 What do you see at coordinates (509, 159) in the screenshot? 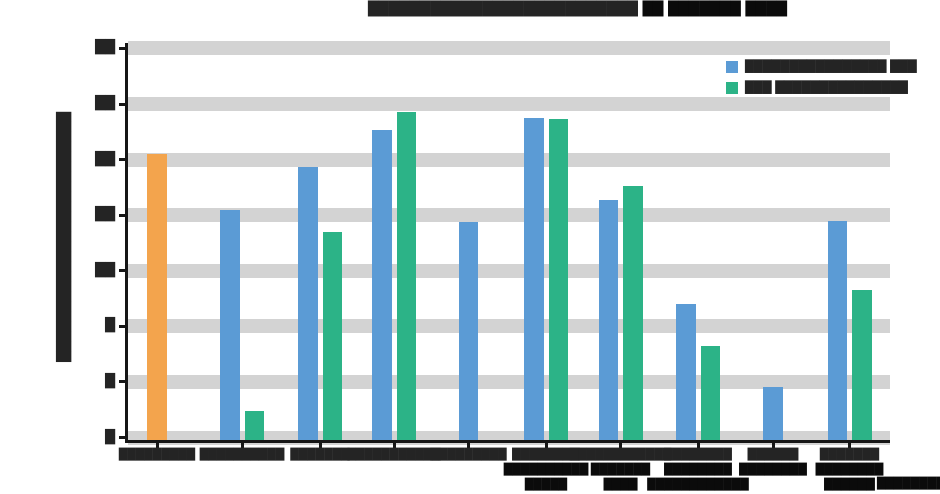
I see `gridline-y20` at bounding box center [509, 159].